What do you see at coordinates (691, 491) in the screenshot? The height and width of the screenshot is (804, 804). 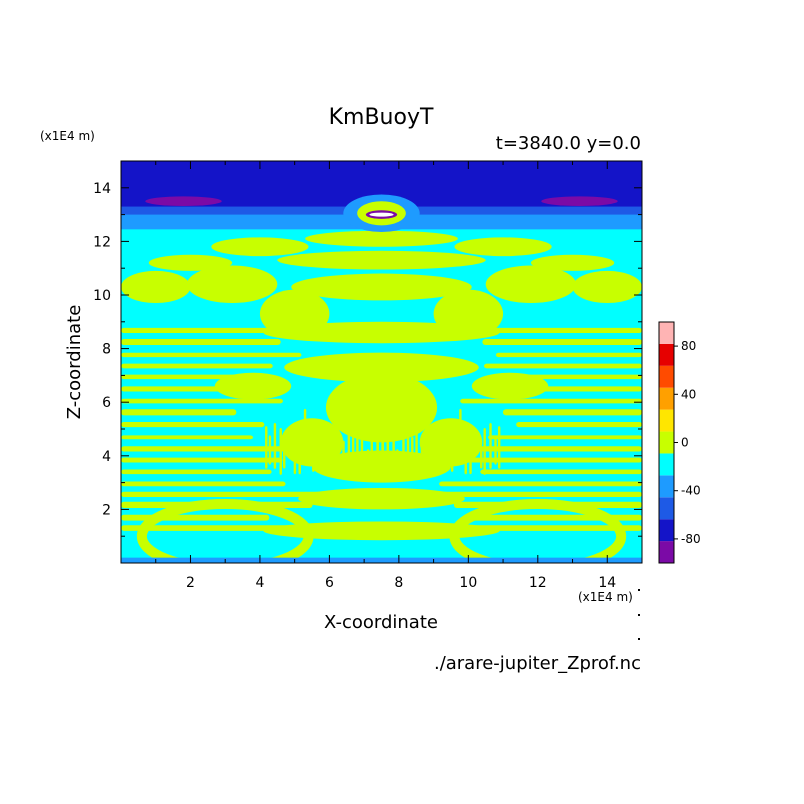 I see `colorbar-tick-label: -40` at bounding box center [691, 491].